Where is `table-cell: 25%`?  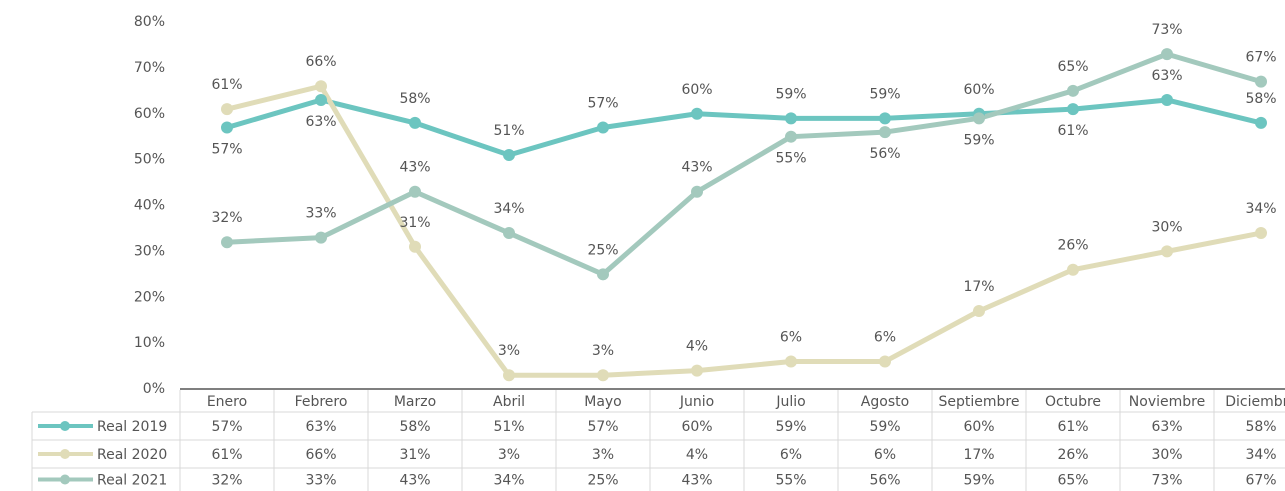
table-cell: 25% is located at coordinates (602, 481).